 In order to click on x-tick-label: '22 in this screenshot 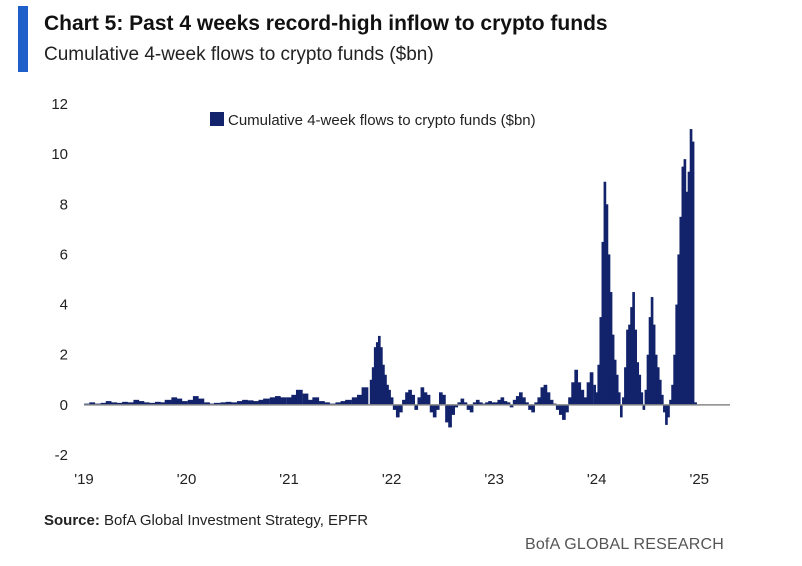, I will do `click(392, 479)`.